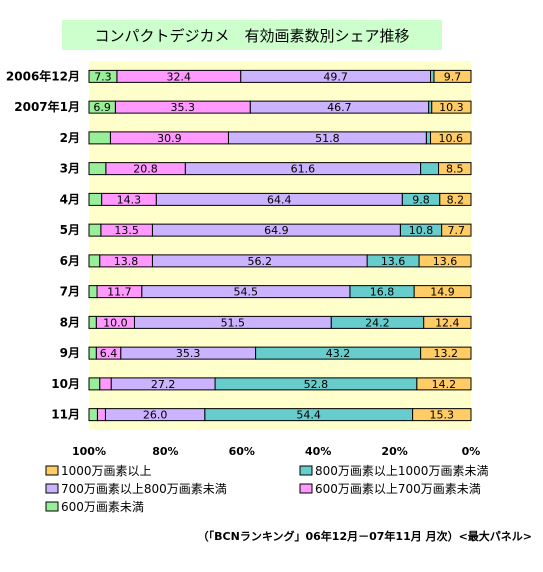  I want to click on data-label: 7.7, so click(457, 230).